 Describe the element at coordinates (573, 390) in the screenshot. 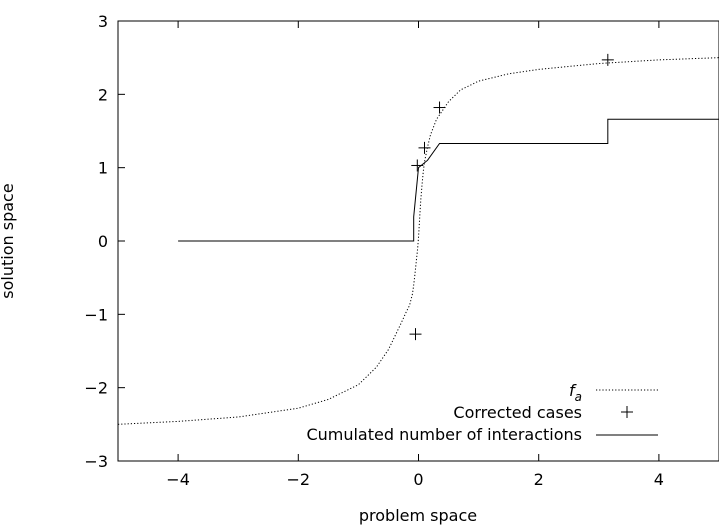

I see `legend-fa-name: f` at that location.